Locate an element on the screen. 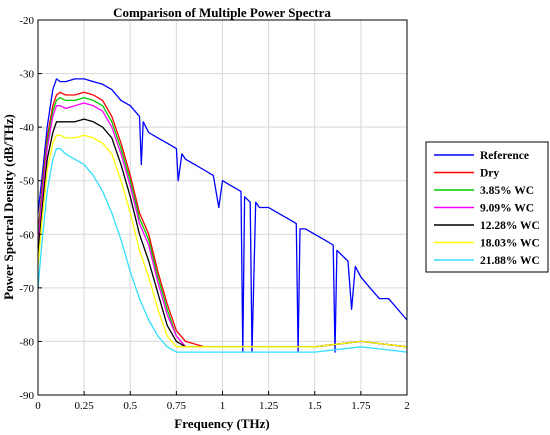  y-tick-label-0: -90 is located at coordinates (26, 396).